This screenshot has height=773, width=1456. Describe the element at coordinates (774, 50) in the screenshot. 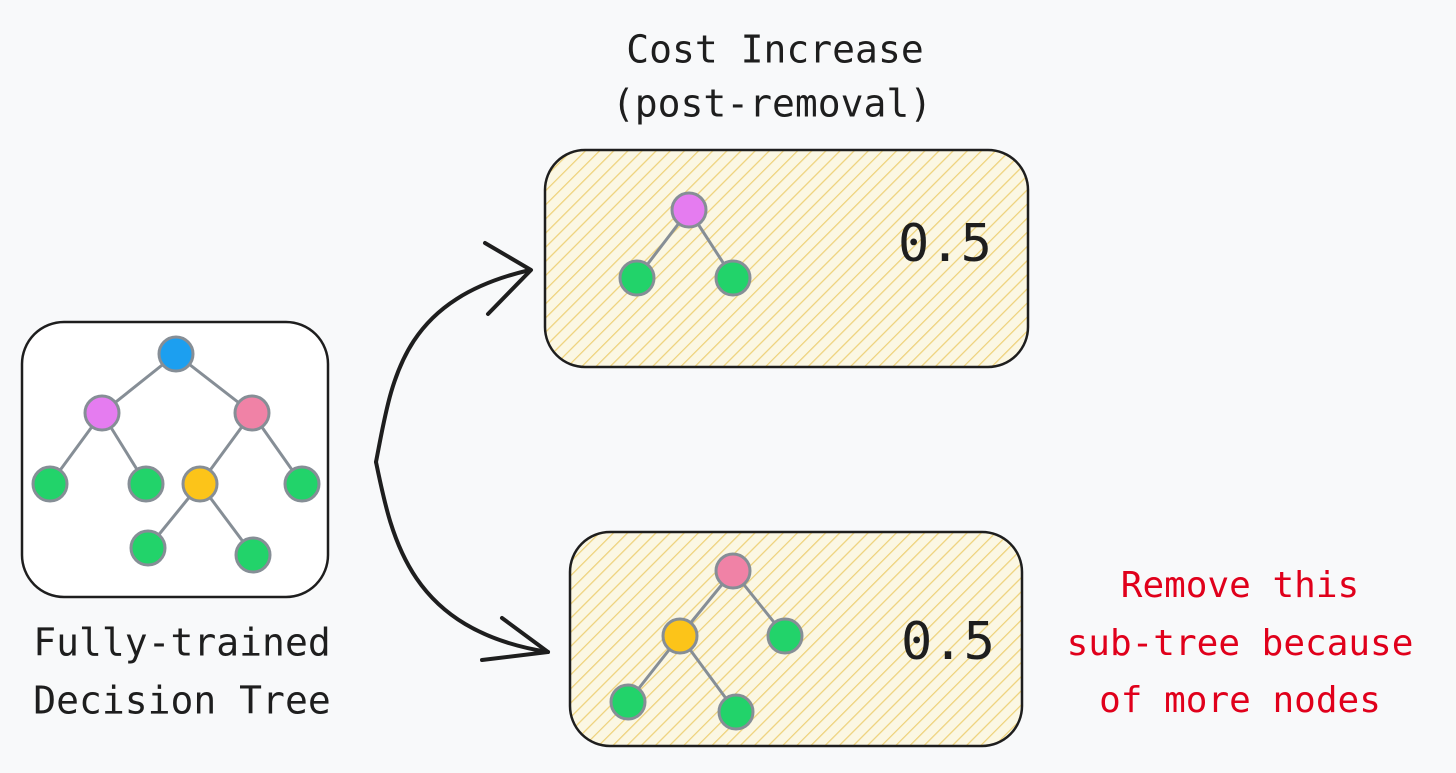

I see `title-line: Cost Increase` at that location.